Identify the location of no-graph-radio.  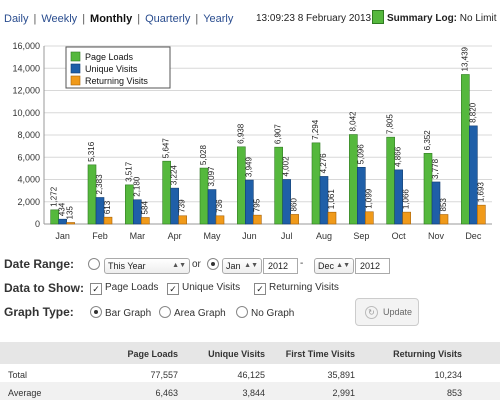
(242, 312).